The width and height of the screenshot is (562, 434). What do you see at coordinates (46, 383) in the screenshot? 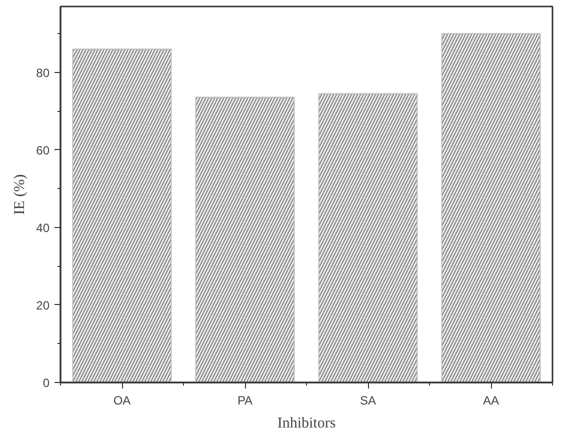
I see `y-tick-label: 0` at bounding box center [46, 383].